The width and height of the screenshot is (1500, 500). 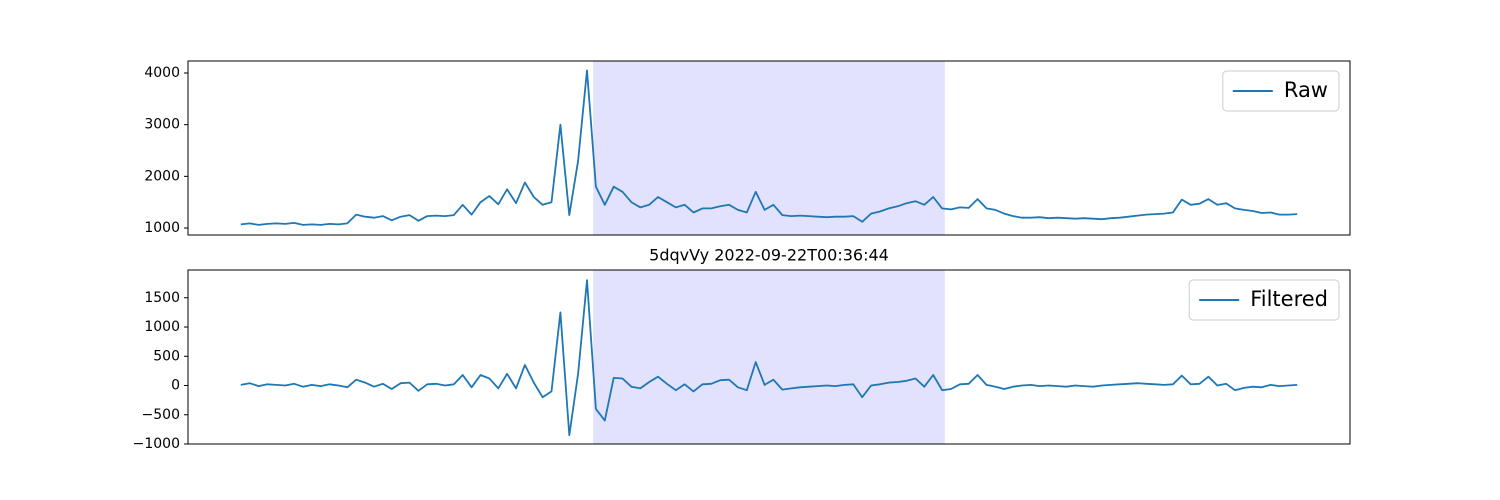 I want to click on y-tick-label: 3000, so click(x=162, y=125).